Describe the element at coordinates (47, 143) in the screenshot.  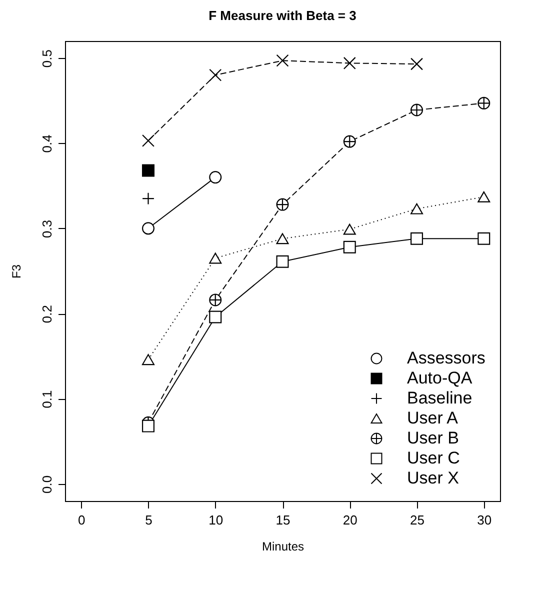
I see `y-tick-label: 0.4` at that location.